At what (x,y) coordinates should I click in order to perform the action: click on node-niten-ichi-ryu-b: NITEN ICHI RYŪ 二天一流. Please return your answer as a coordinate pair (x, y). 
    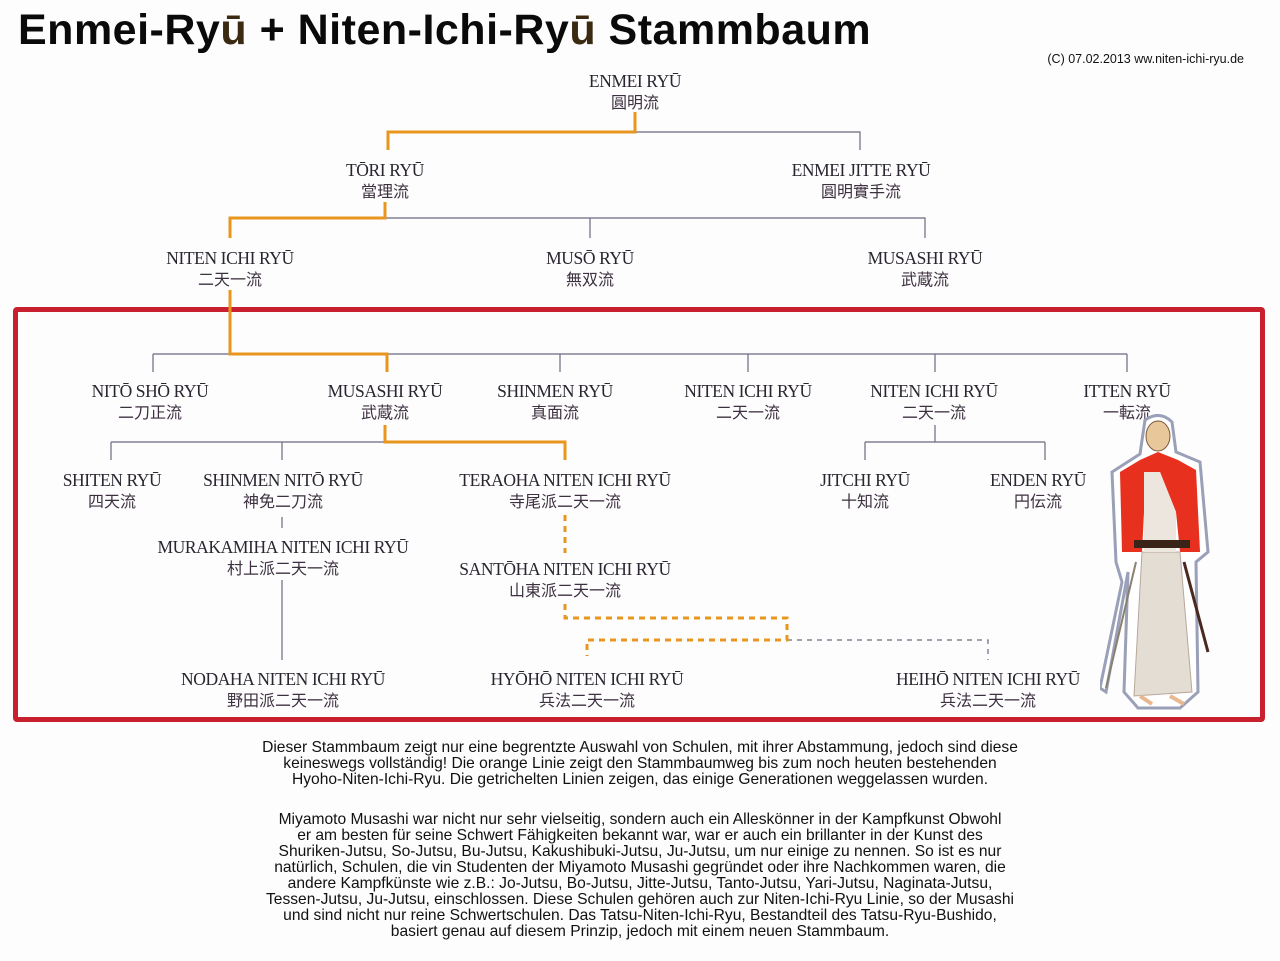
    Looking at the image, I should click on (934, 402).